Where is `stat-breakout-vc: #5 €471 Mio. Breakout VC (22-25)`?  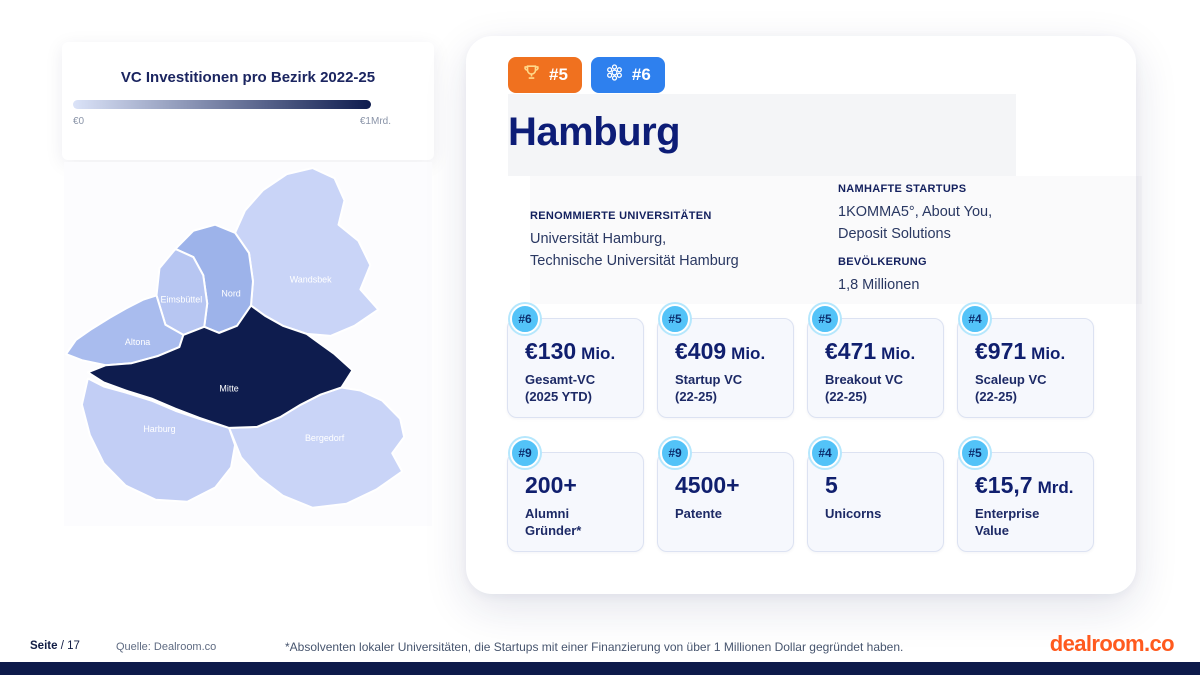
stat-breakout-vc: #5 €471 Mio. Breakout VC (22-25) is located at coordinates (875, 361).